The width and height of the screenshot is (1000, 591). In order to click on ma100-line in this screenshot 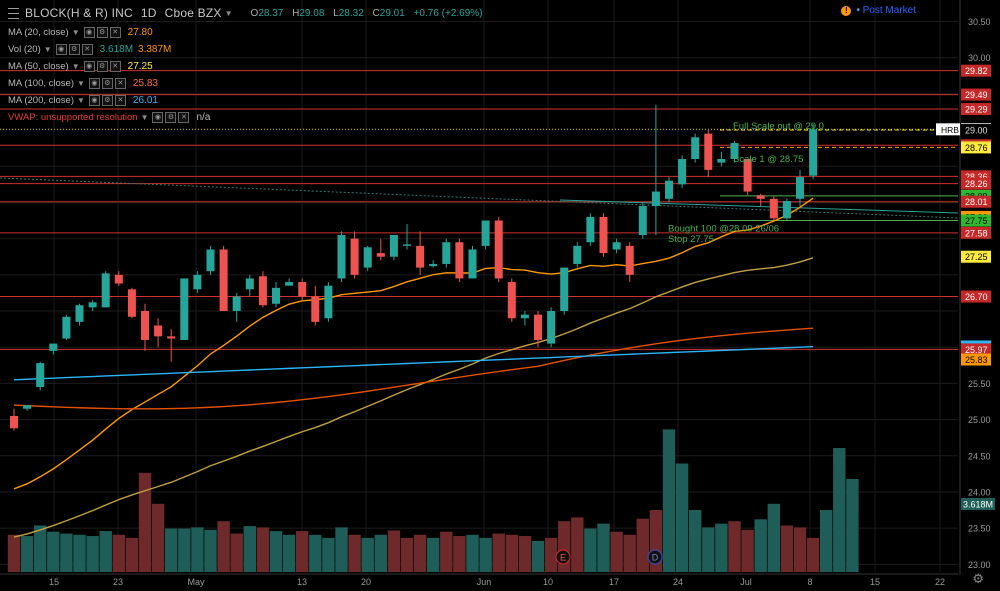, I will do `click(413, 368)`.